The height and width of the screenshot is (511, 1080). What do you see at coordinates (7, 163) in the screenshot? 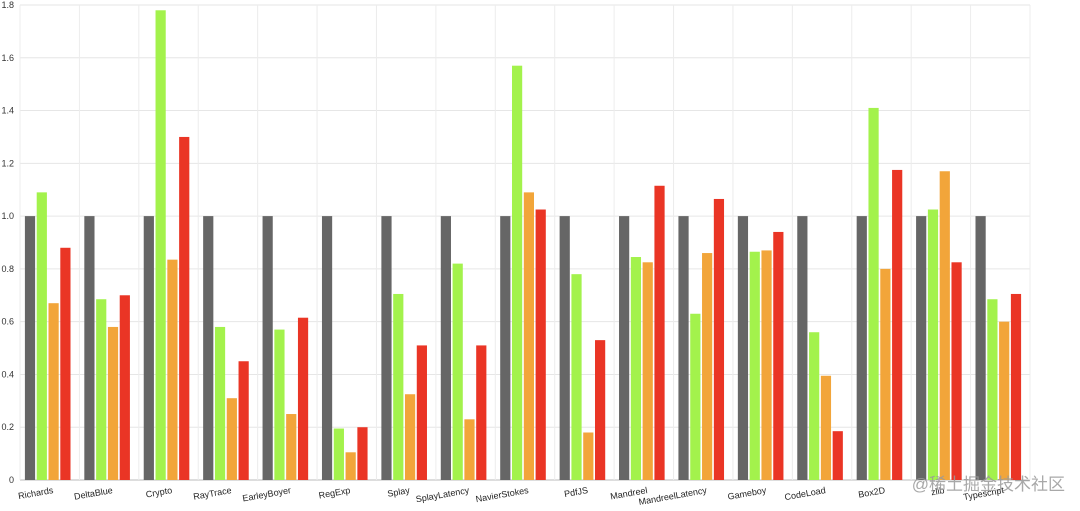
I see `y-tick-label: 1.2` at bounding box center [7, 163].